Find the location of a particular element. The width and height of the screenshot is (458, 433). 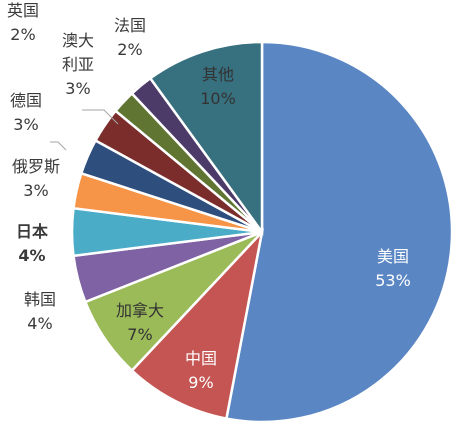

slice-name-label: 中国 is located at coordinates (201, 358).